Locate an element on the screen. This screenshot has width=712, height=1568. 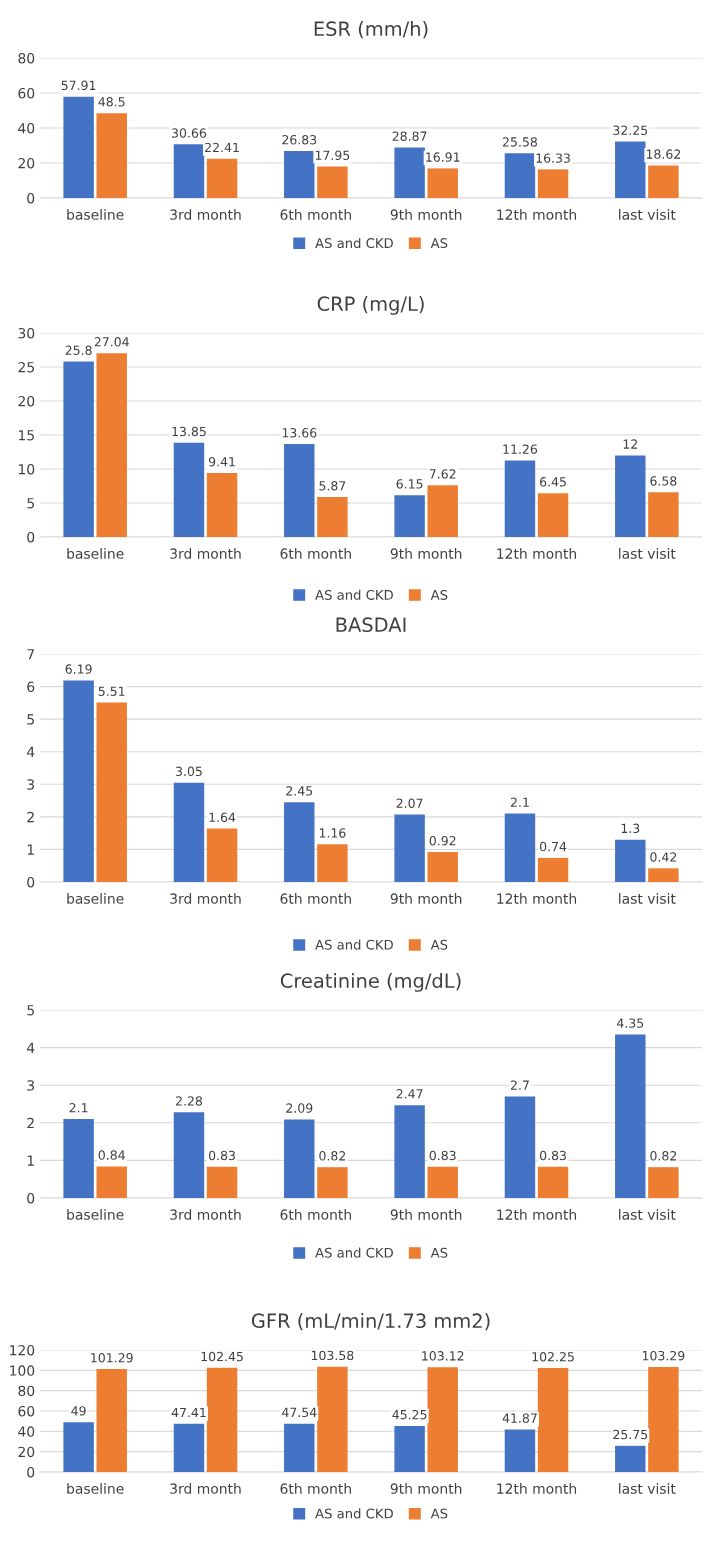
data-label: 48.5 is located at coordinates (111, 102).